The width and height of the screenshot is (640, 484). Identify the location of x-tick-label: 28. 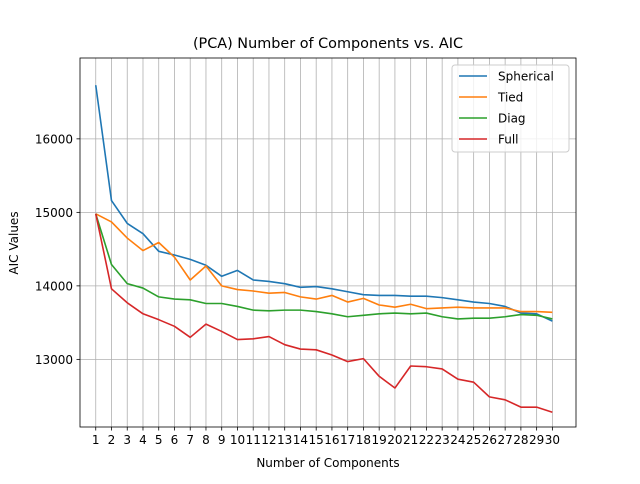
(520, 440).